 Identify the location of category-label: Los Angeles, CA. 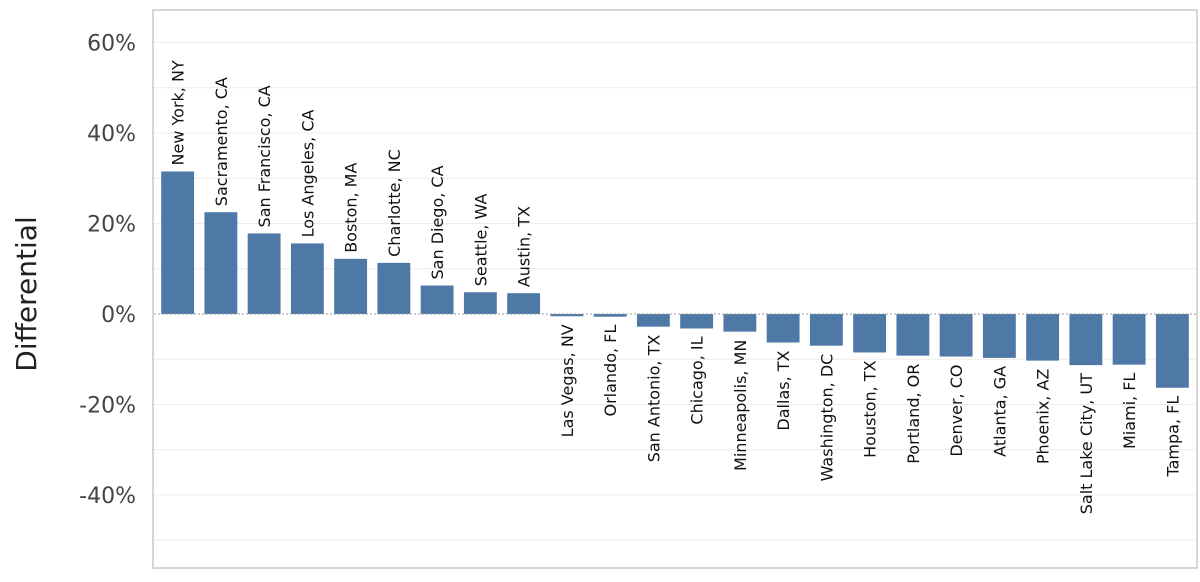
(307, 174).